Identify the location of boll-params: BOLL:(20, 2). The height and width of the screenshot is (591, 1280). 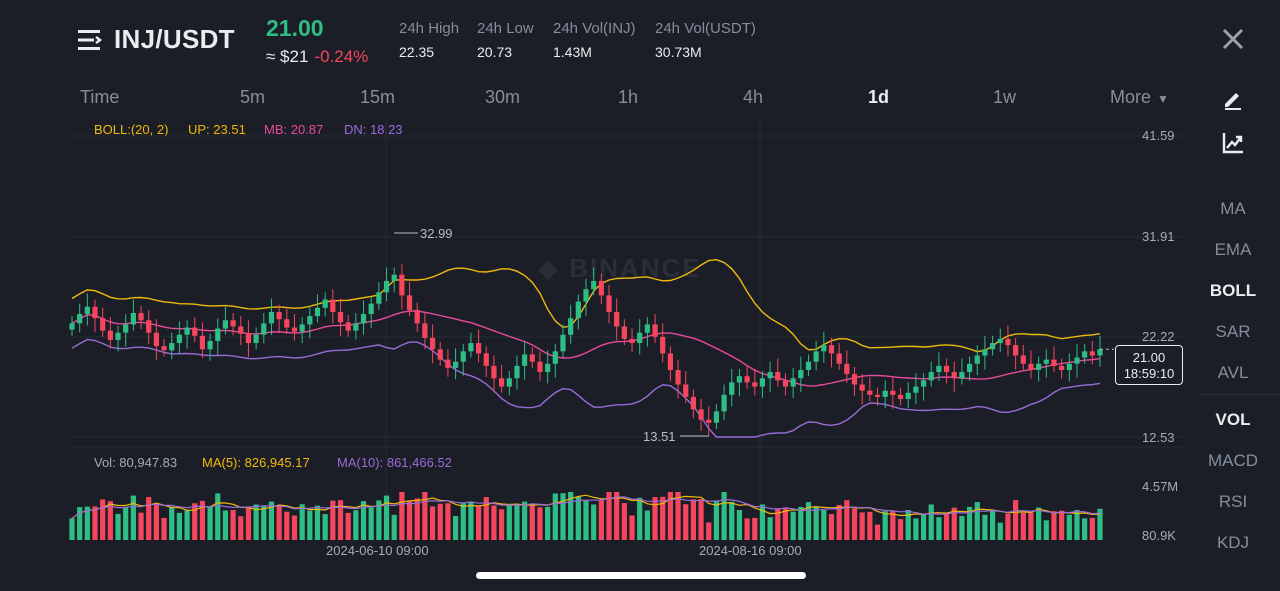
(131, 129).